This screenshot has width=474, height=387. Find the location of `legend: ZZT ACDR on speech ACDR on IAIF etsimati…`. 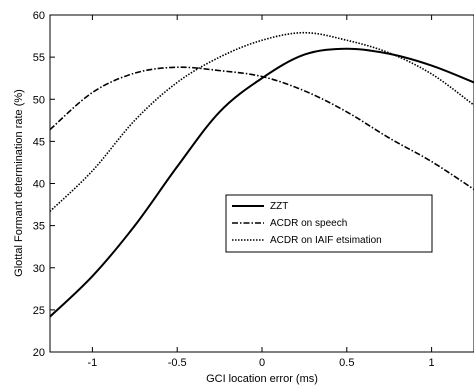

legend: ZZT ACDR on speech ACDR on IAIF etsimati… is located at coordinates (329, 223).